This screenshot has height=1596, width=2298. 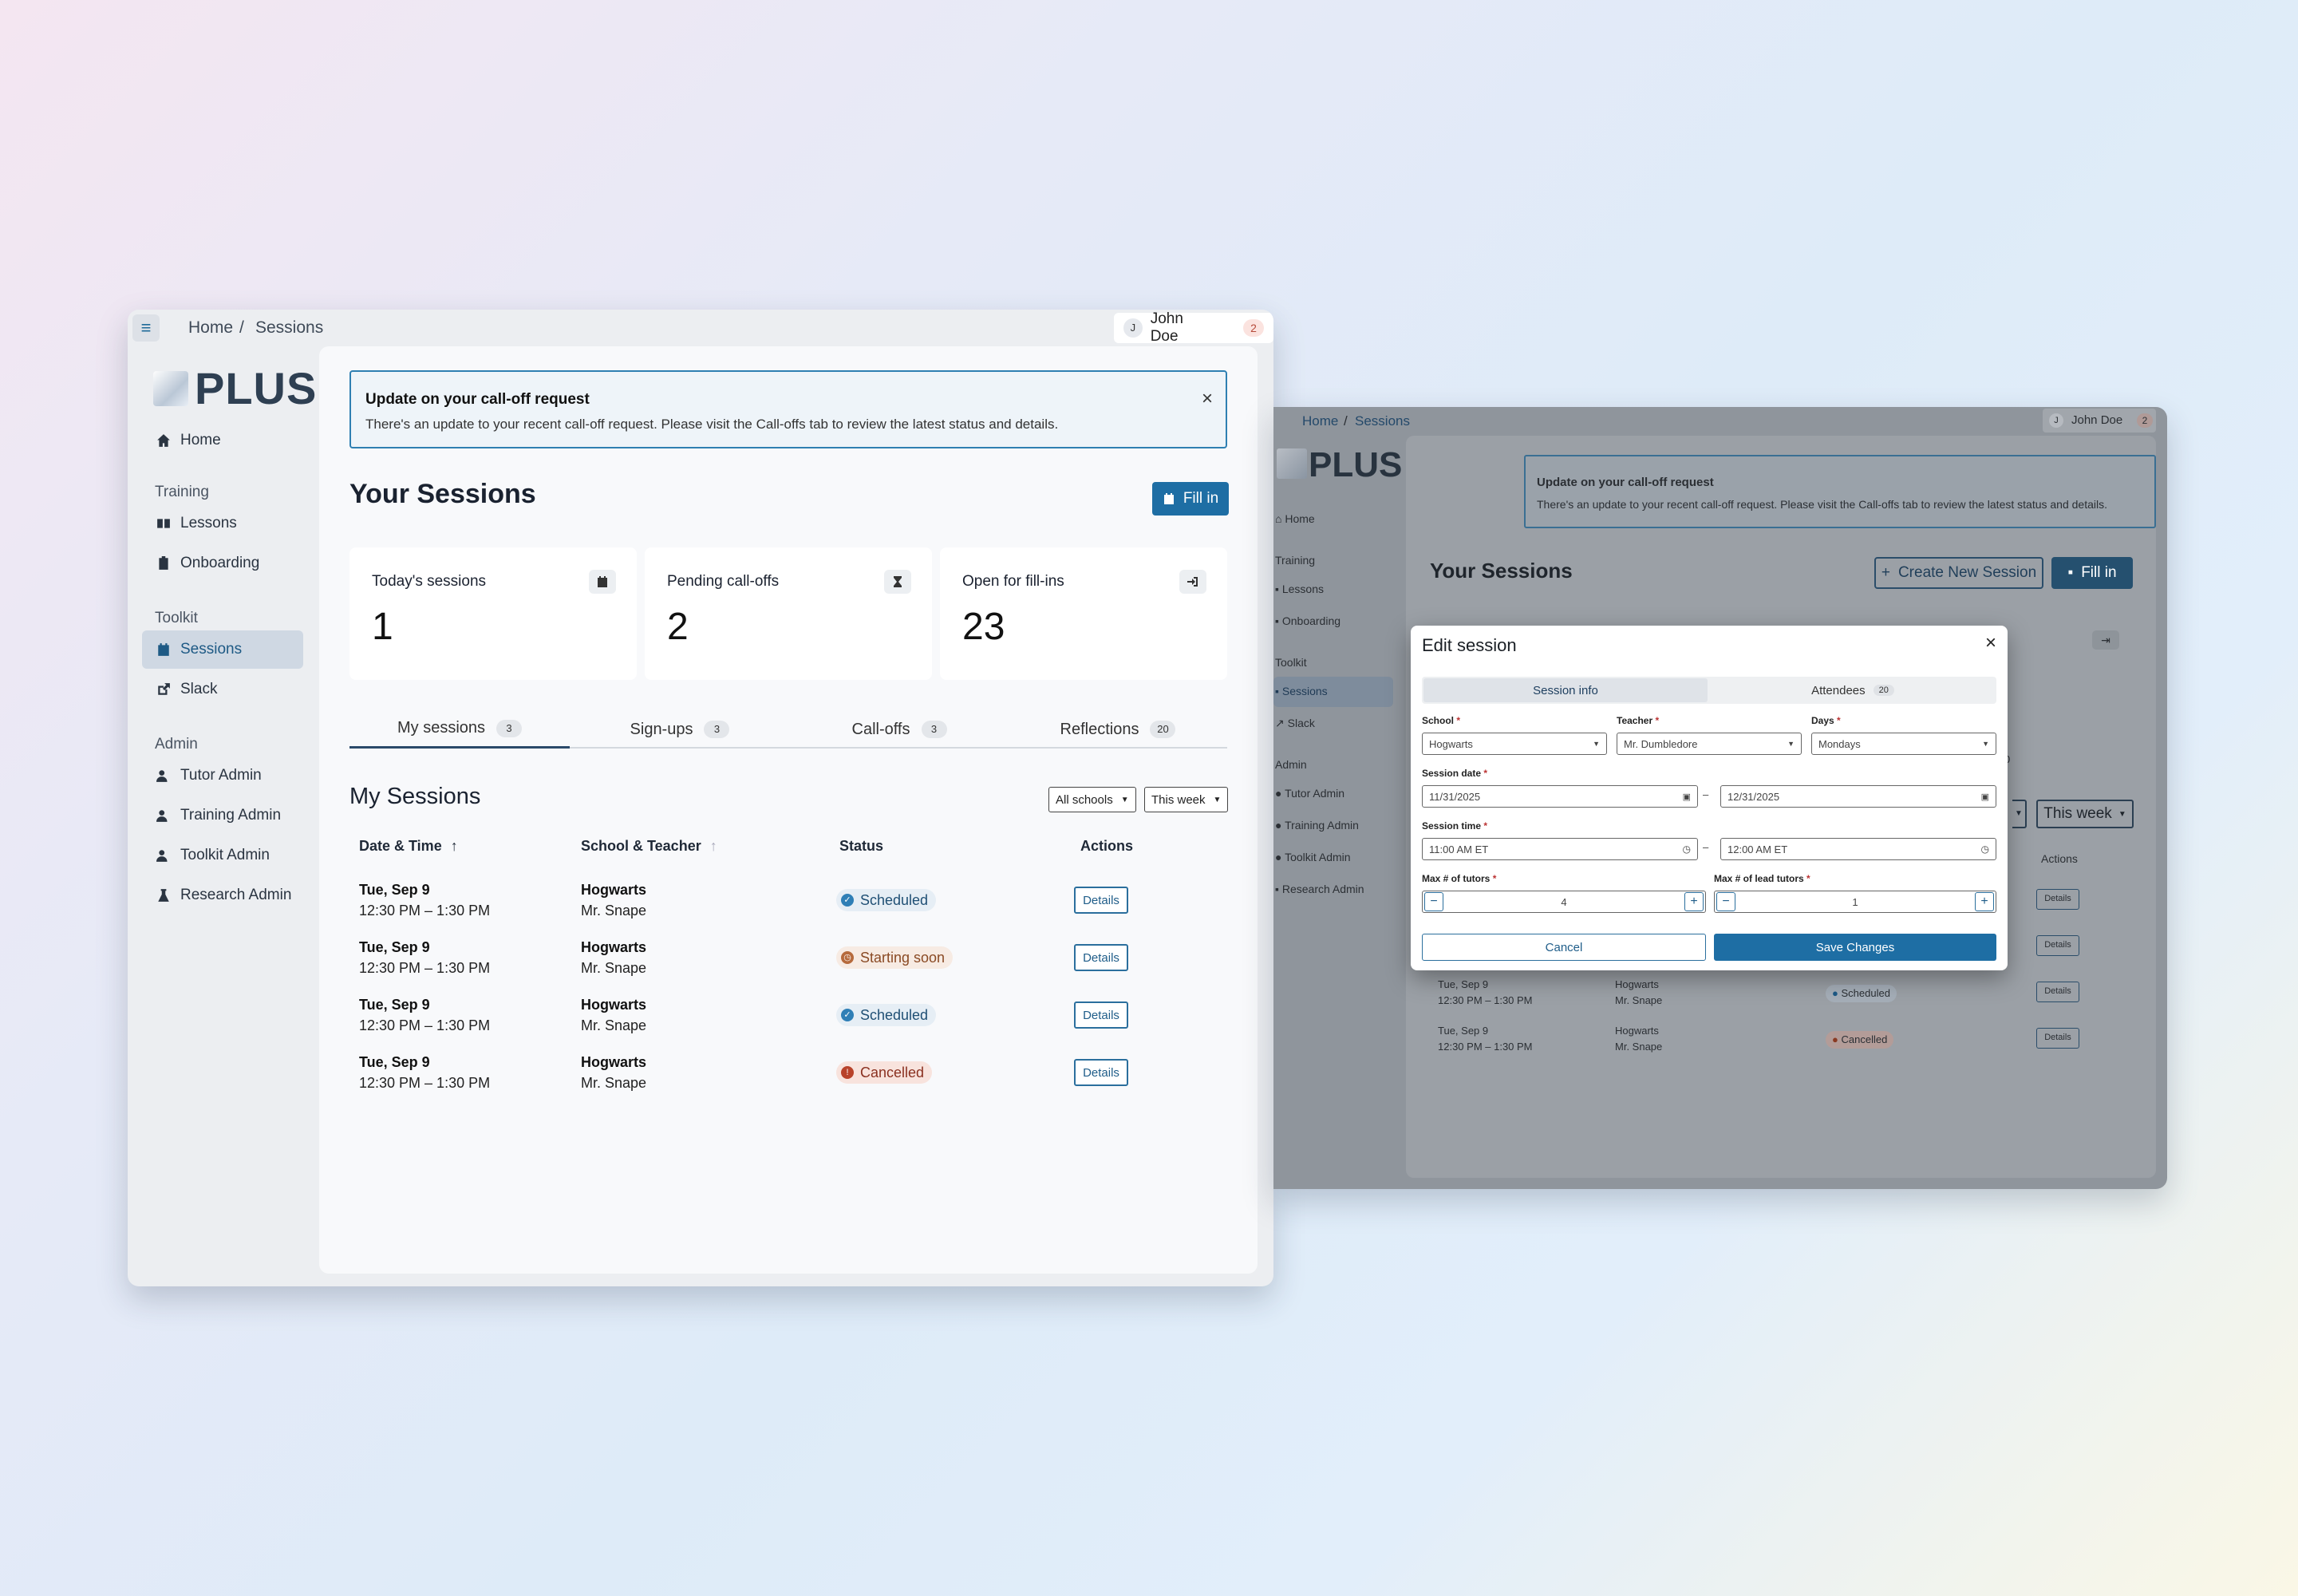 I want to click on save-changes-button: Save Changes, so click(x=1855, y=947).